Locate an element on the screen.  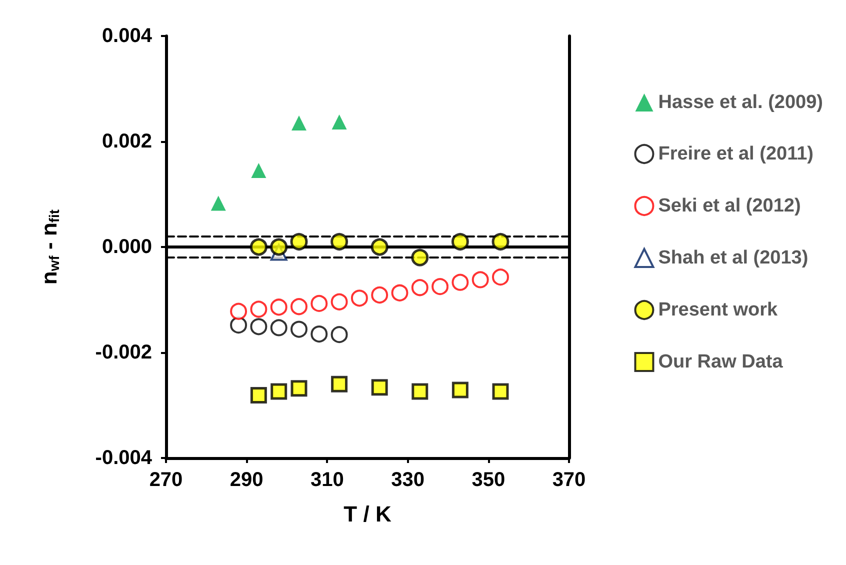
legend-label: Hasse et al. (2009) is located at coordinates (740, 102).